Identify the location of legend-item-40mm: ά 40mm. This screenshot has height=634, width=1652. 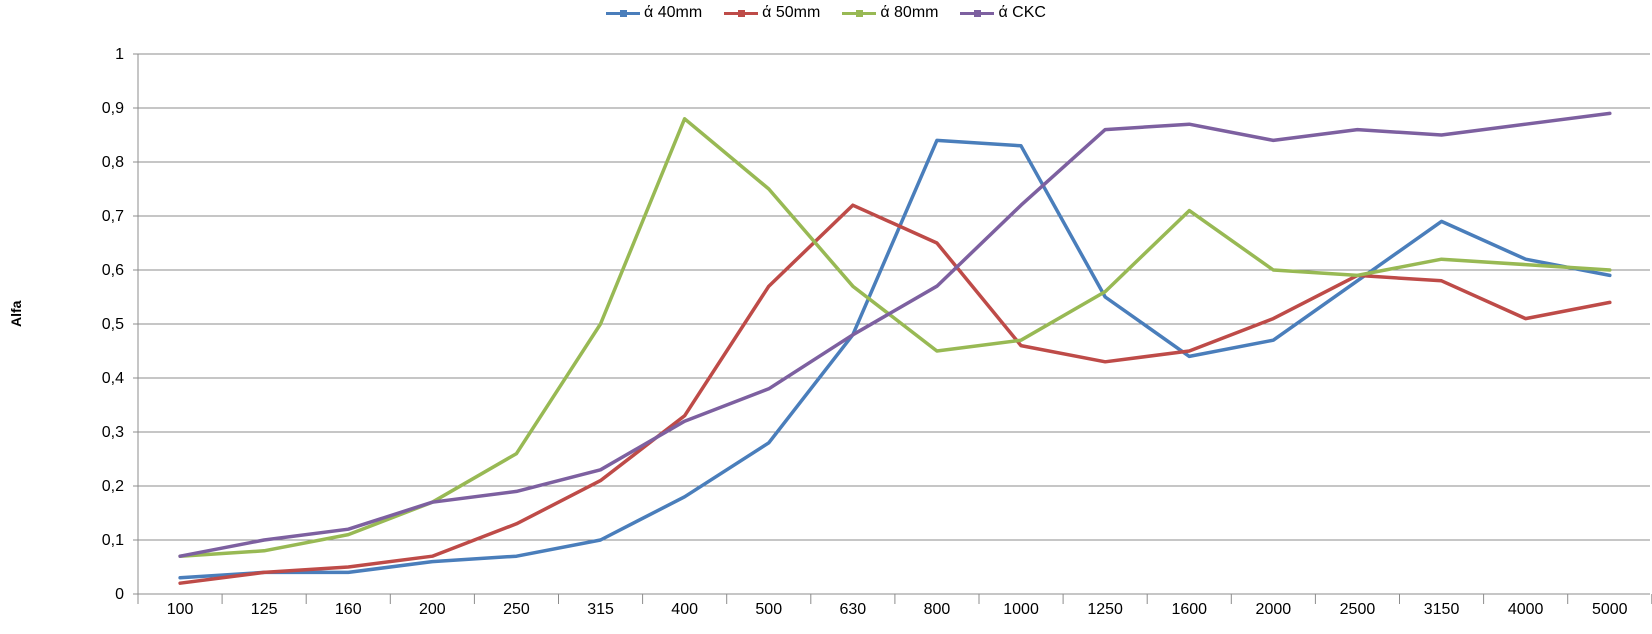
(654, 13).